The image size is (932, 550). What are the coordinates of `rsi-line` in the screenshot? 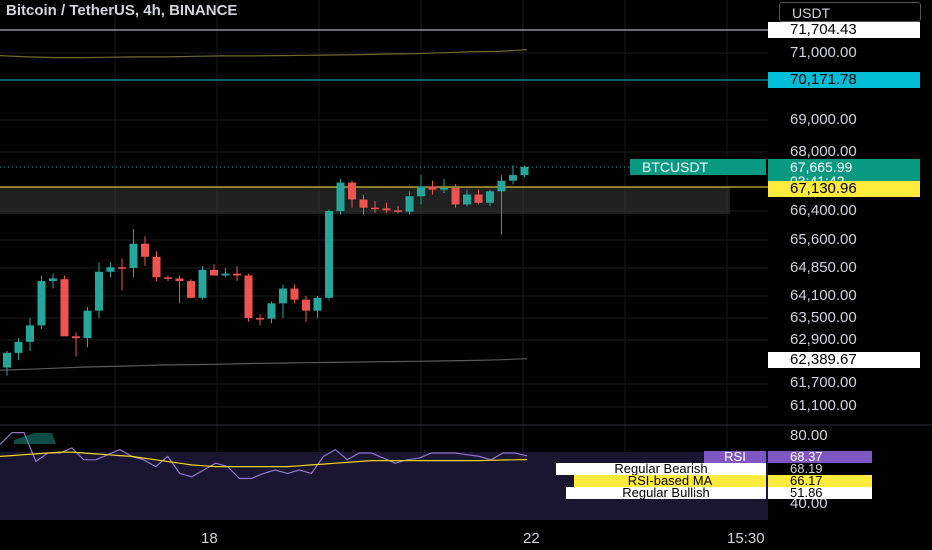 It's located at (264, 456).